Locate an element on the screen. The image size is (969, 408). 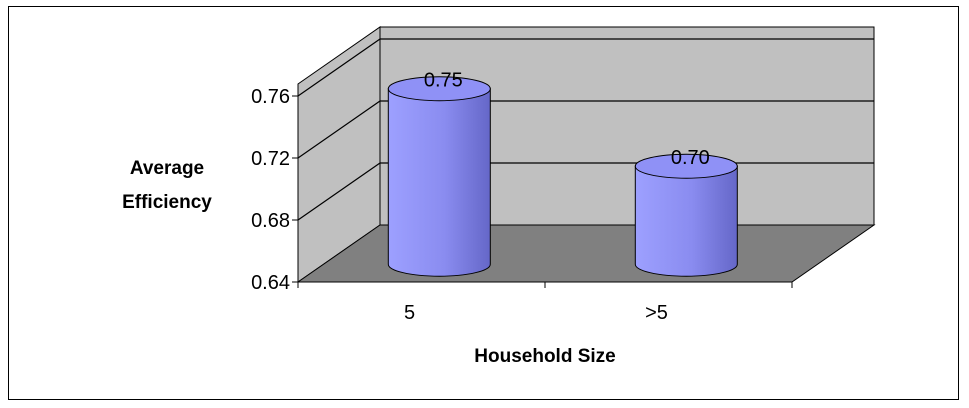
y-tick-label: 0.68 is located at coordinates (270, 221).